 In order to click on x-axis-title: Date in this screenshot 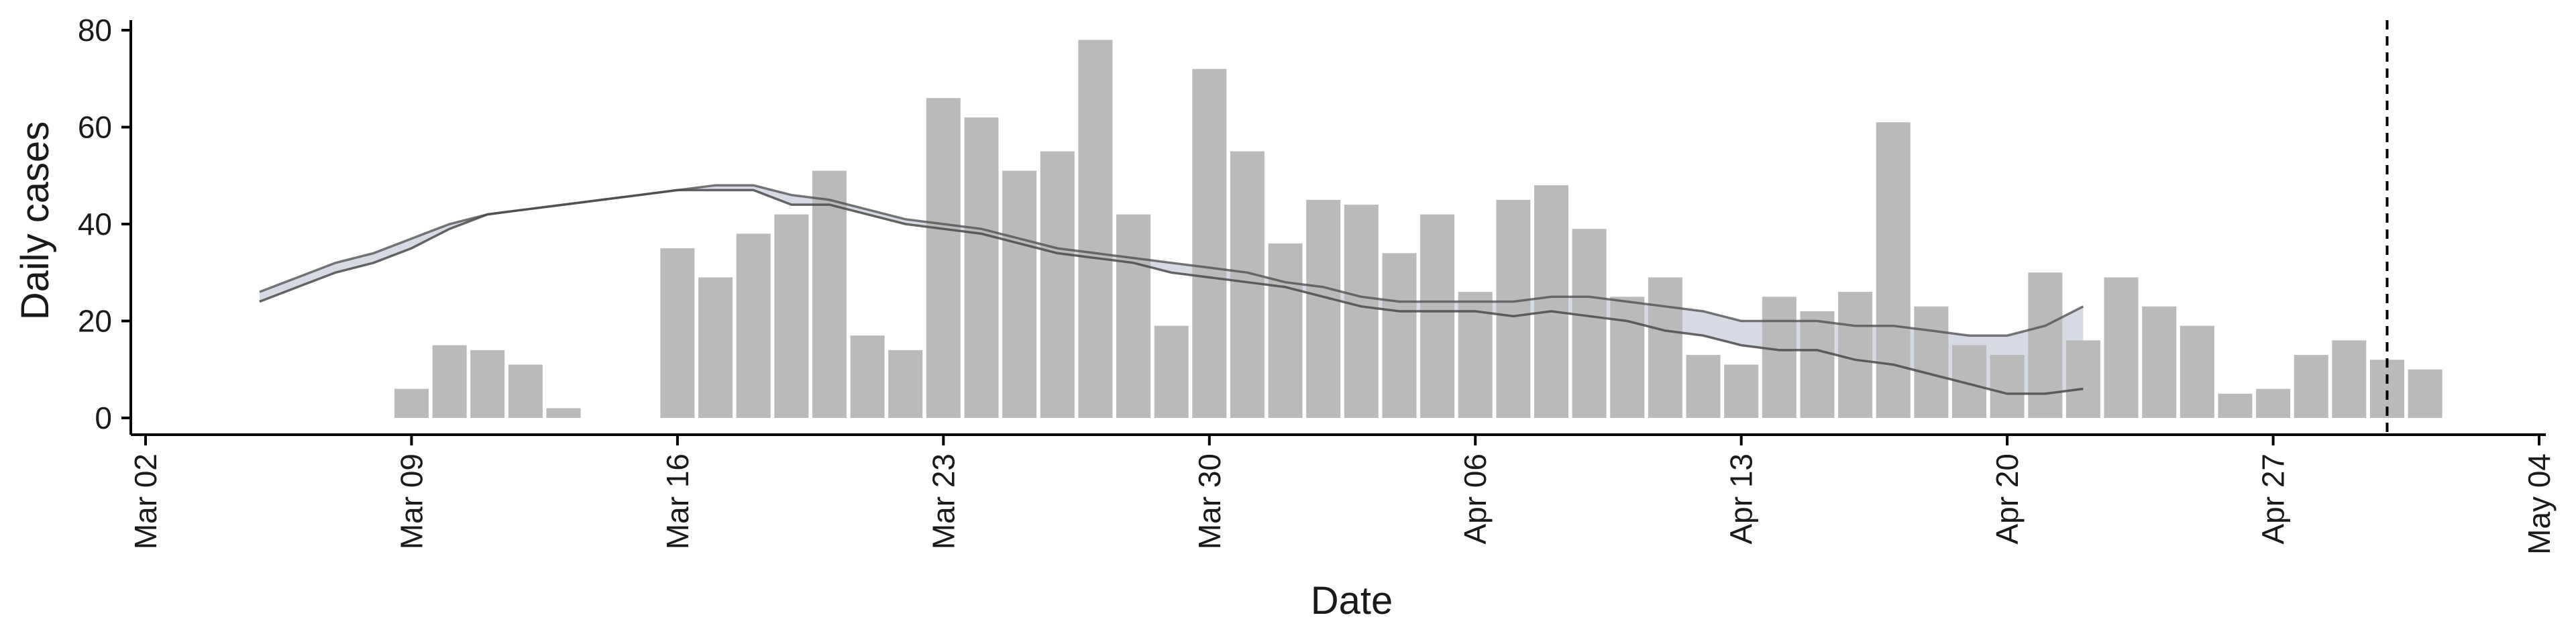, I will do `click(1352, 601)`.